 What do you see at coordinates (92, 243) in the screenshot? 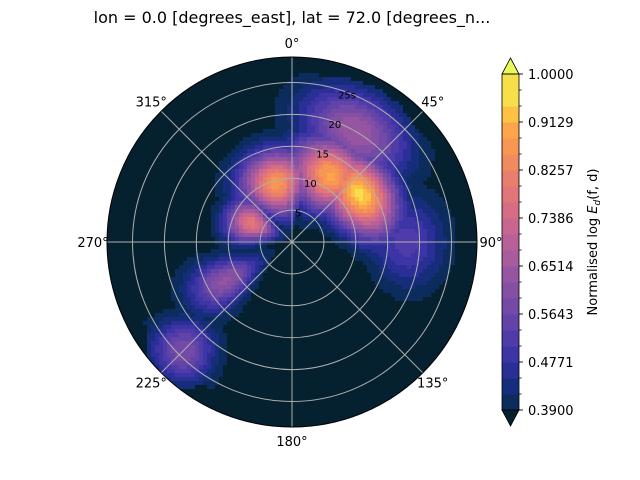
I see `theta-tick-label: 270°` at bounding box center [92, 243].